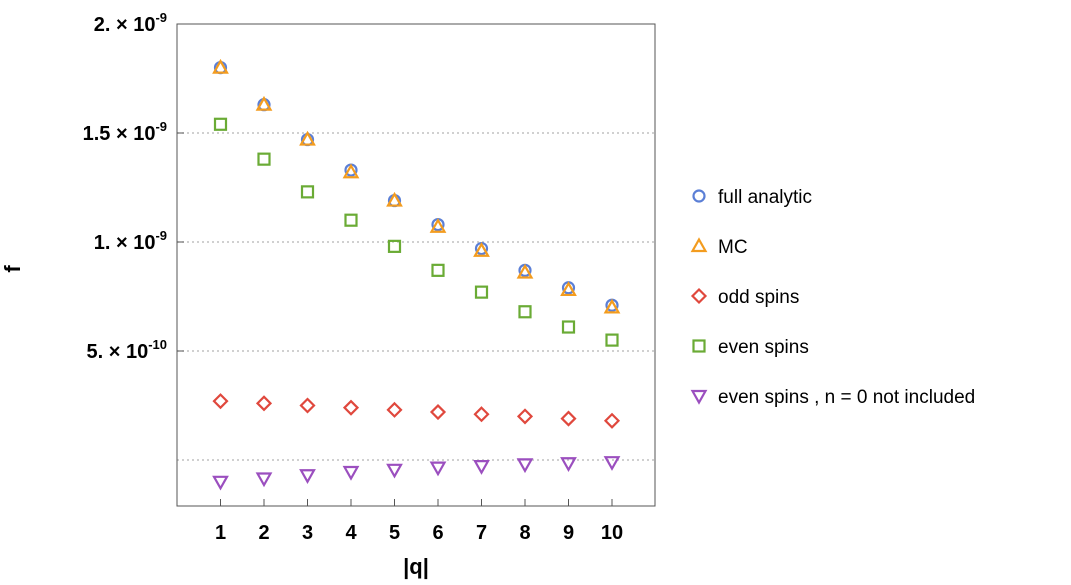 The image size is (1071, 585). I want to click on y-tick-label: 1.5 × 10⁻⁹, so click(125, 132).